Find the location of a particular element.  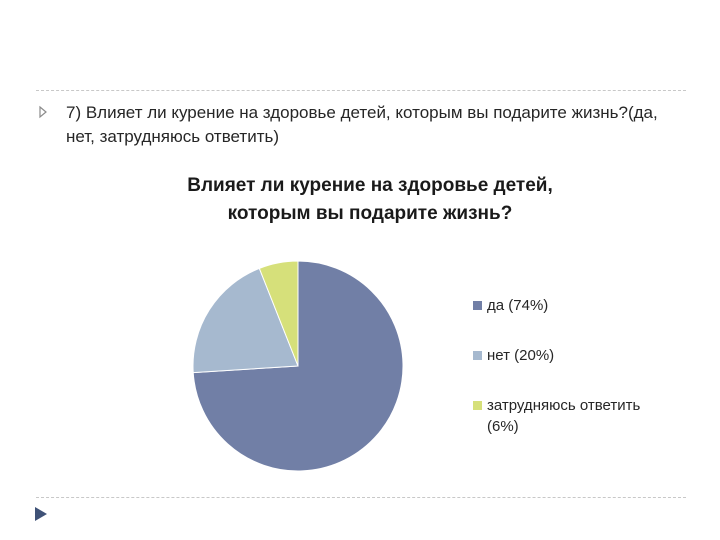

legend-swatch-yes is located at coordinates (477, 305).